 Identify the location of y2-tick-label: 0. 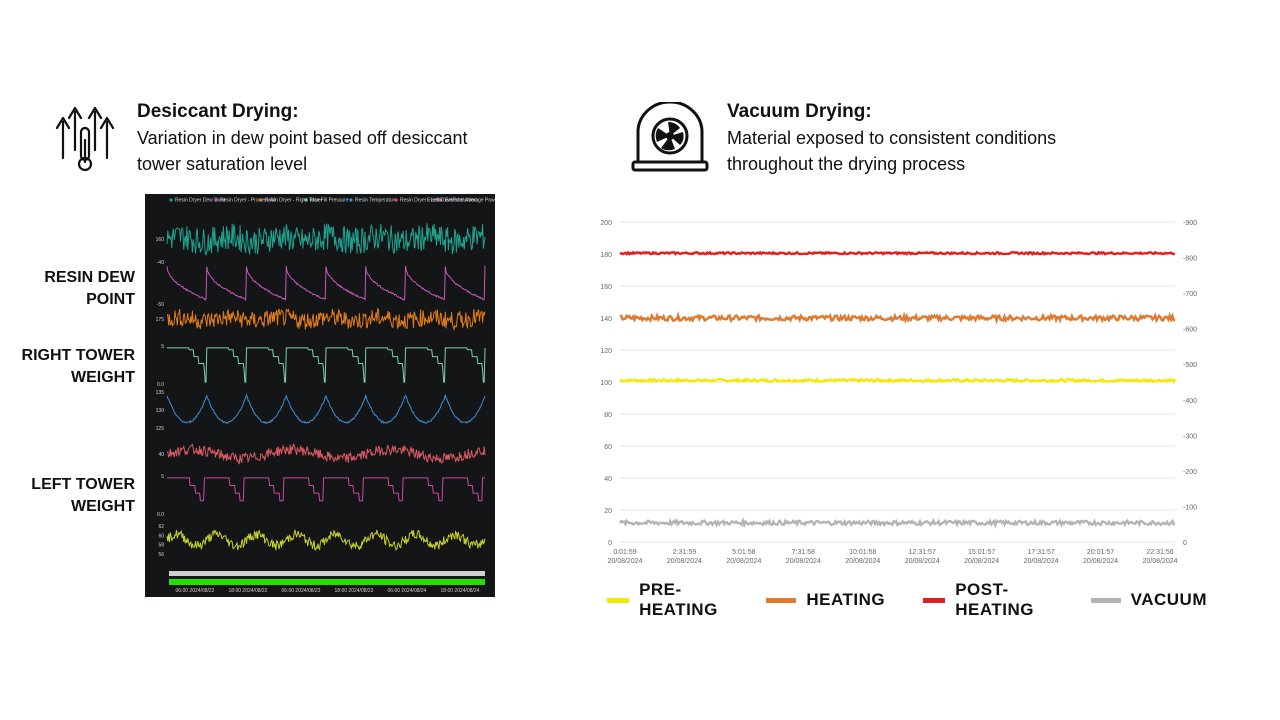
(1185, 543).